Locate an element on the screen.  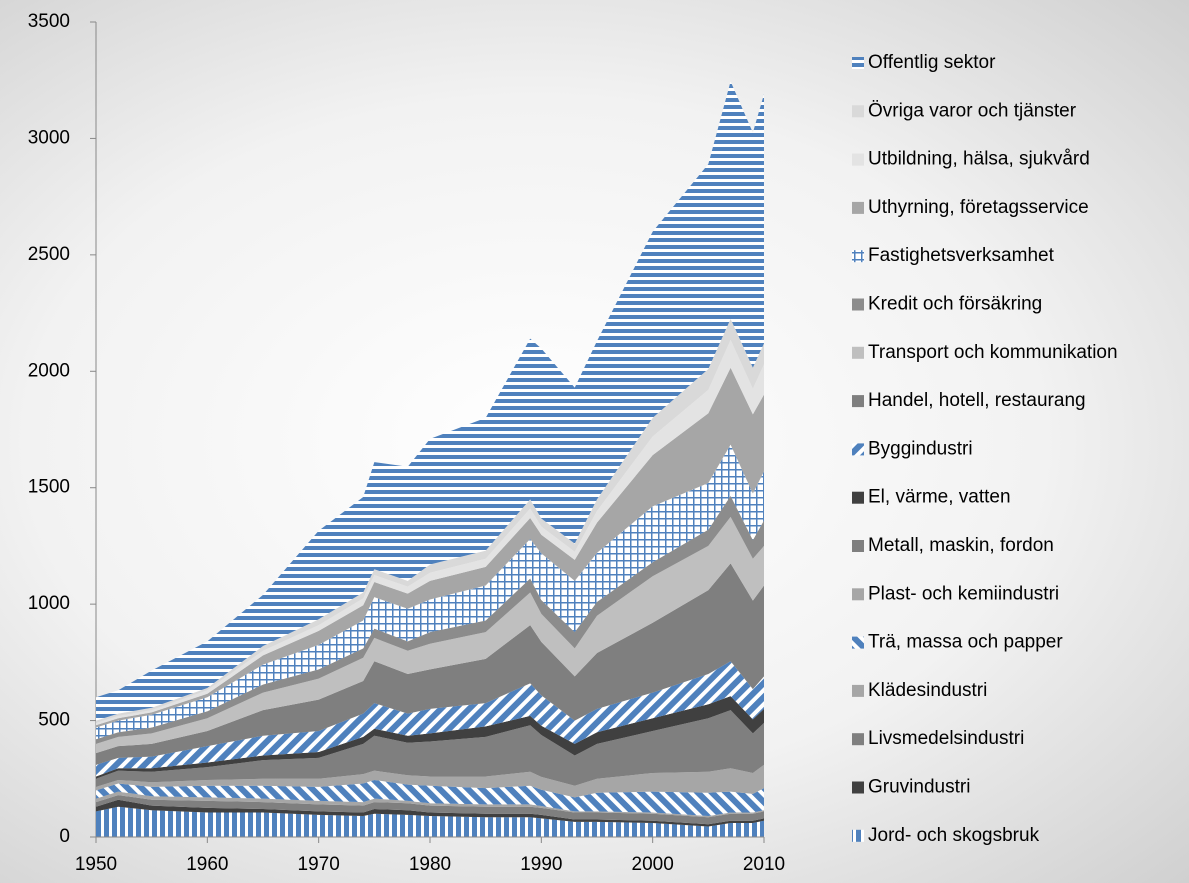
y-tick-label: 0 is located at coordinates (64, 836).